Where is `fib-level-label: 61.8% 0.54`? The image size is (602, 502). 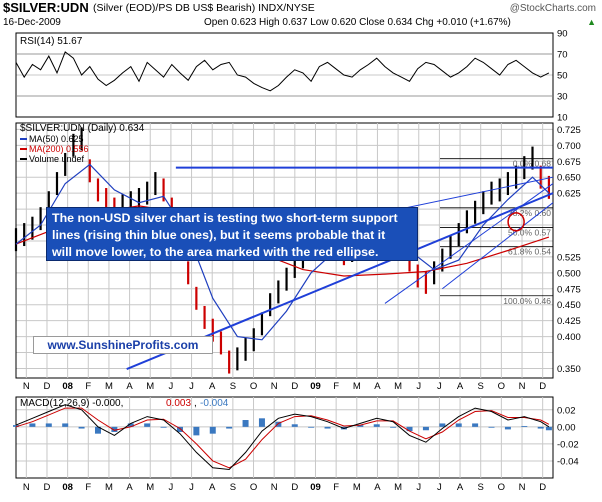
fib-level-label: 61.8% 0.54 is located at coordinates (529, 252).